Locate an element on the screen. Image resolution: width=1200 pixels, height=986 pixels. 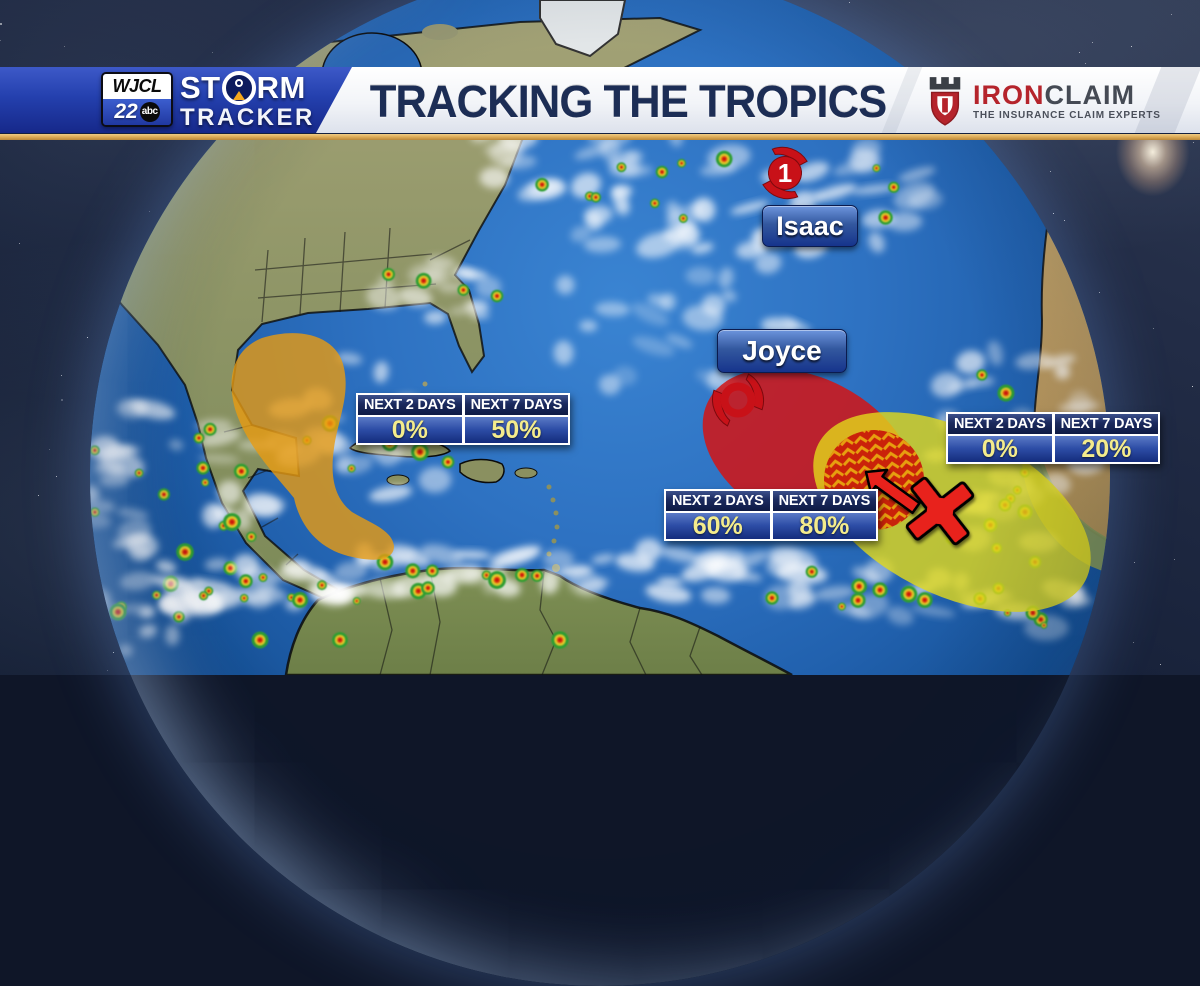
storm-category-number: 1 is located at coordinates (785, 173).